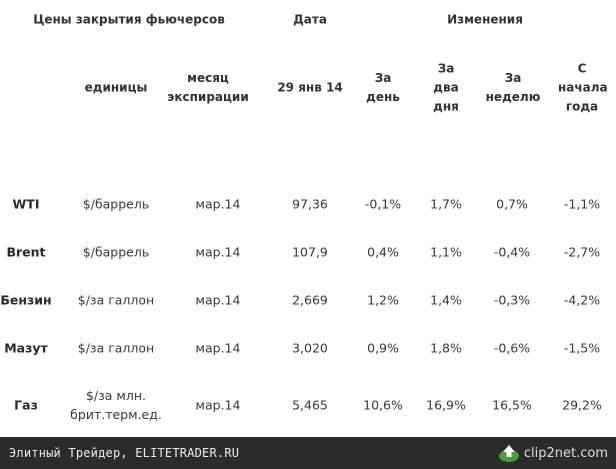  Describe the element at coordinates (26, 204) in the screenshot. I see `row-label-wti: WTI` at that location.